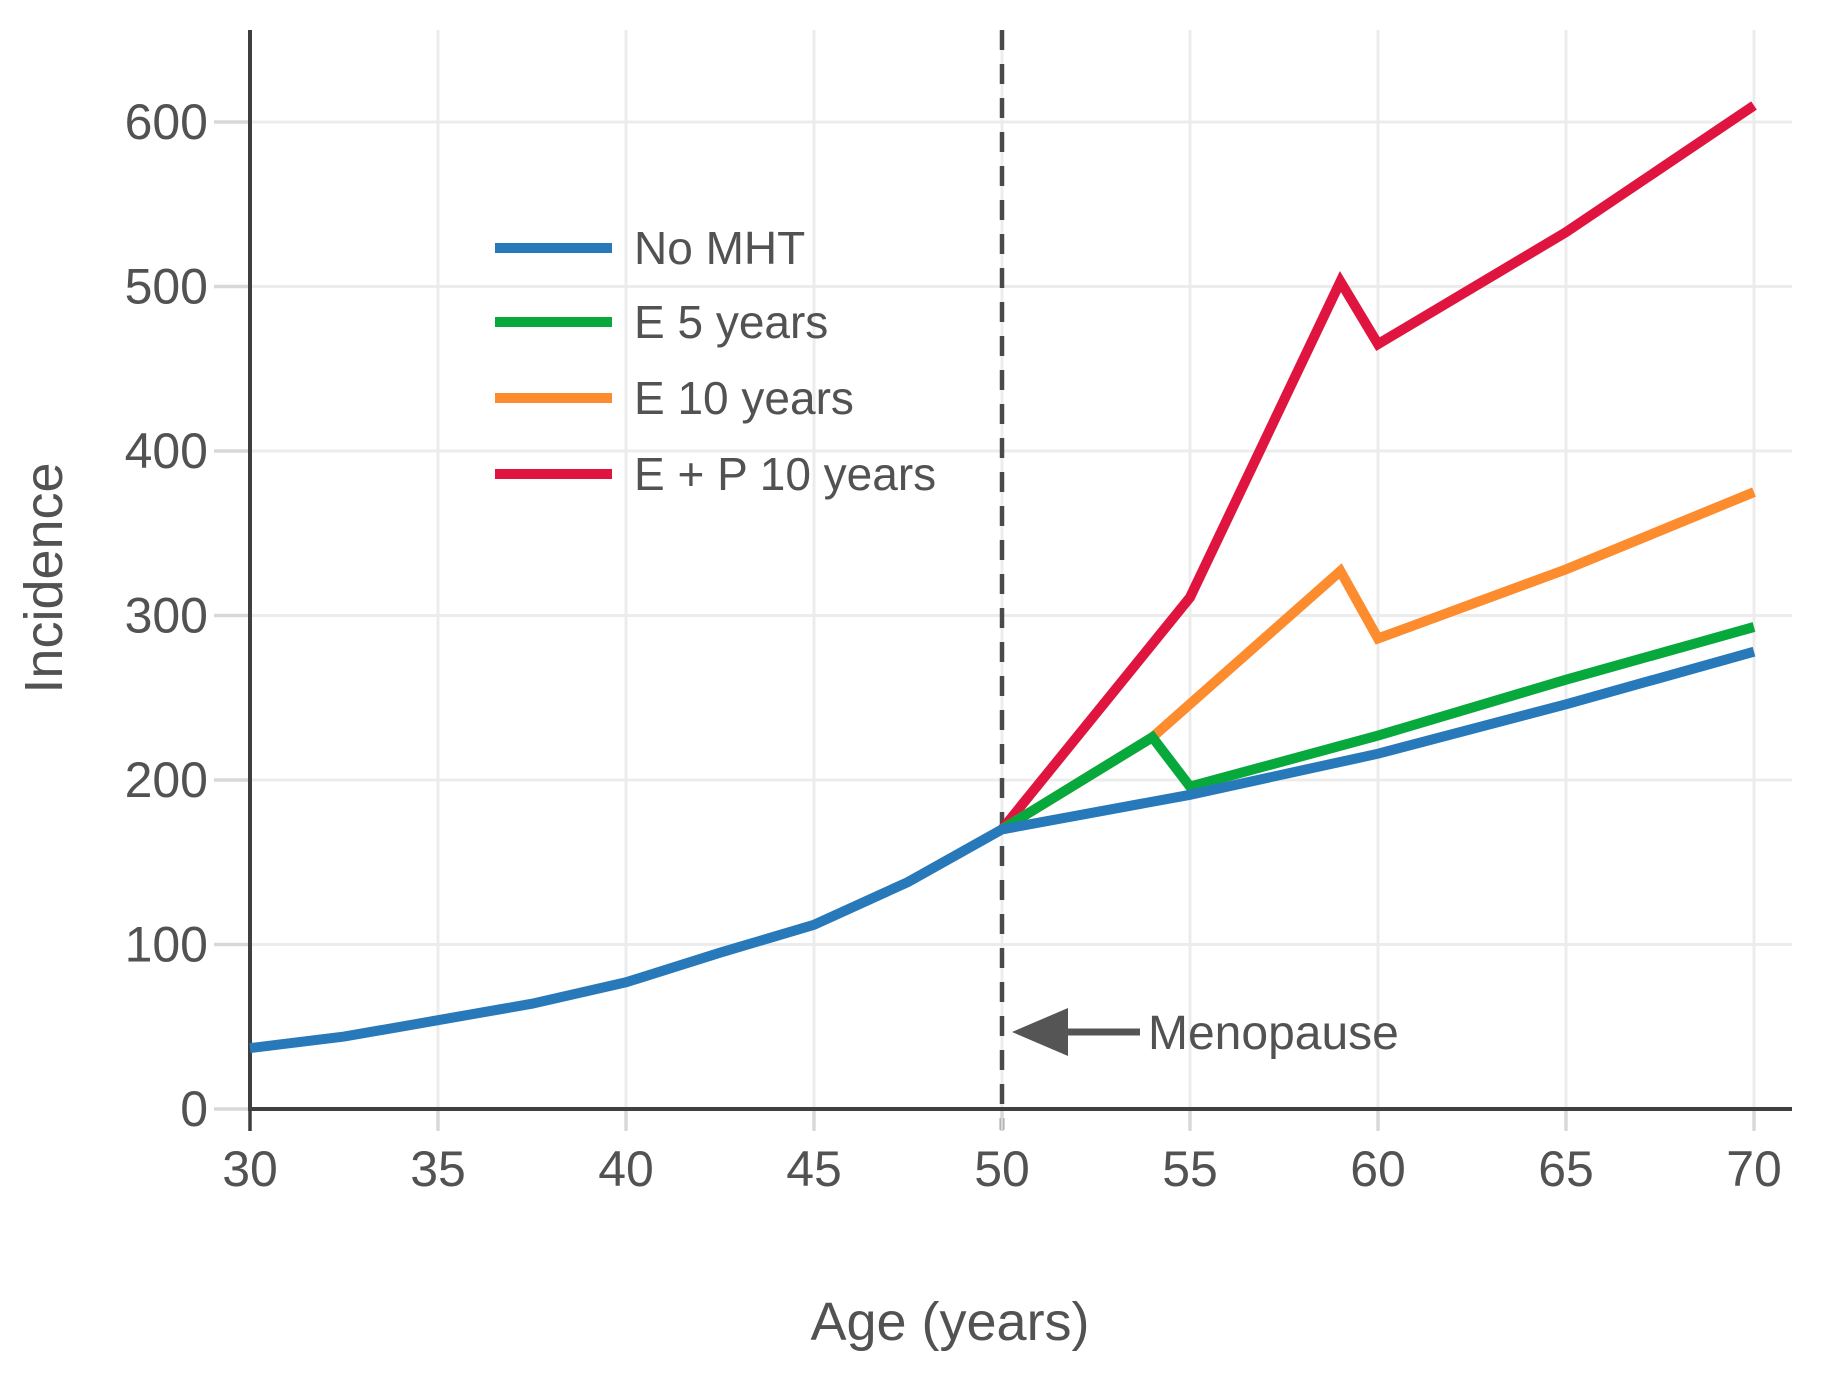 This screenshot has width=1834, height=1383. I want to click on menopause-annotation: Menopause, so click(1205, 1033).